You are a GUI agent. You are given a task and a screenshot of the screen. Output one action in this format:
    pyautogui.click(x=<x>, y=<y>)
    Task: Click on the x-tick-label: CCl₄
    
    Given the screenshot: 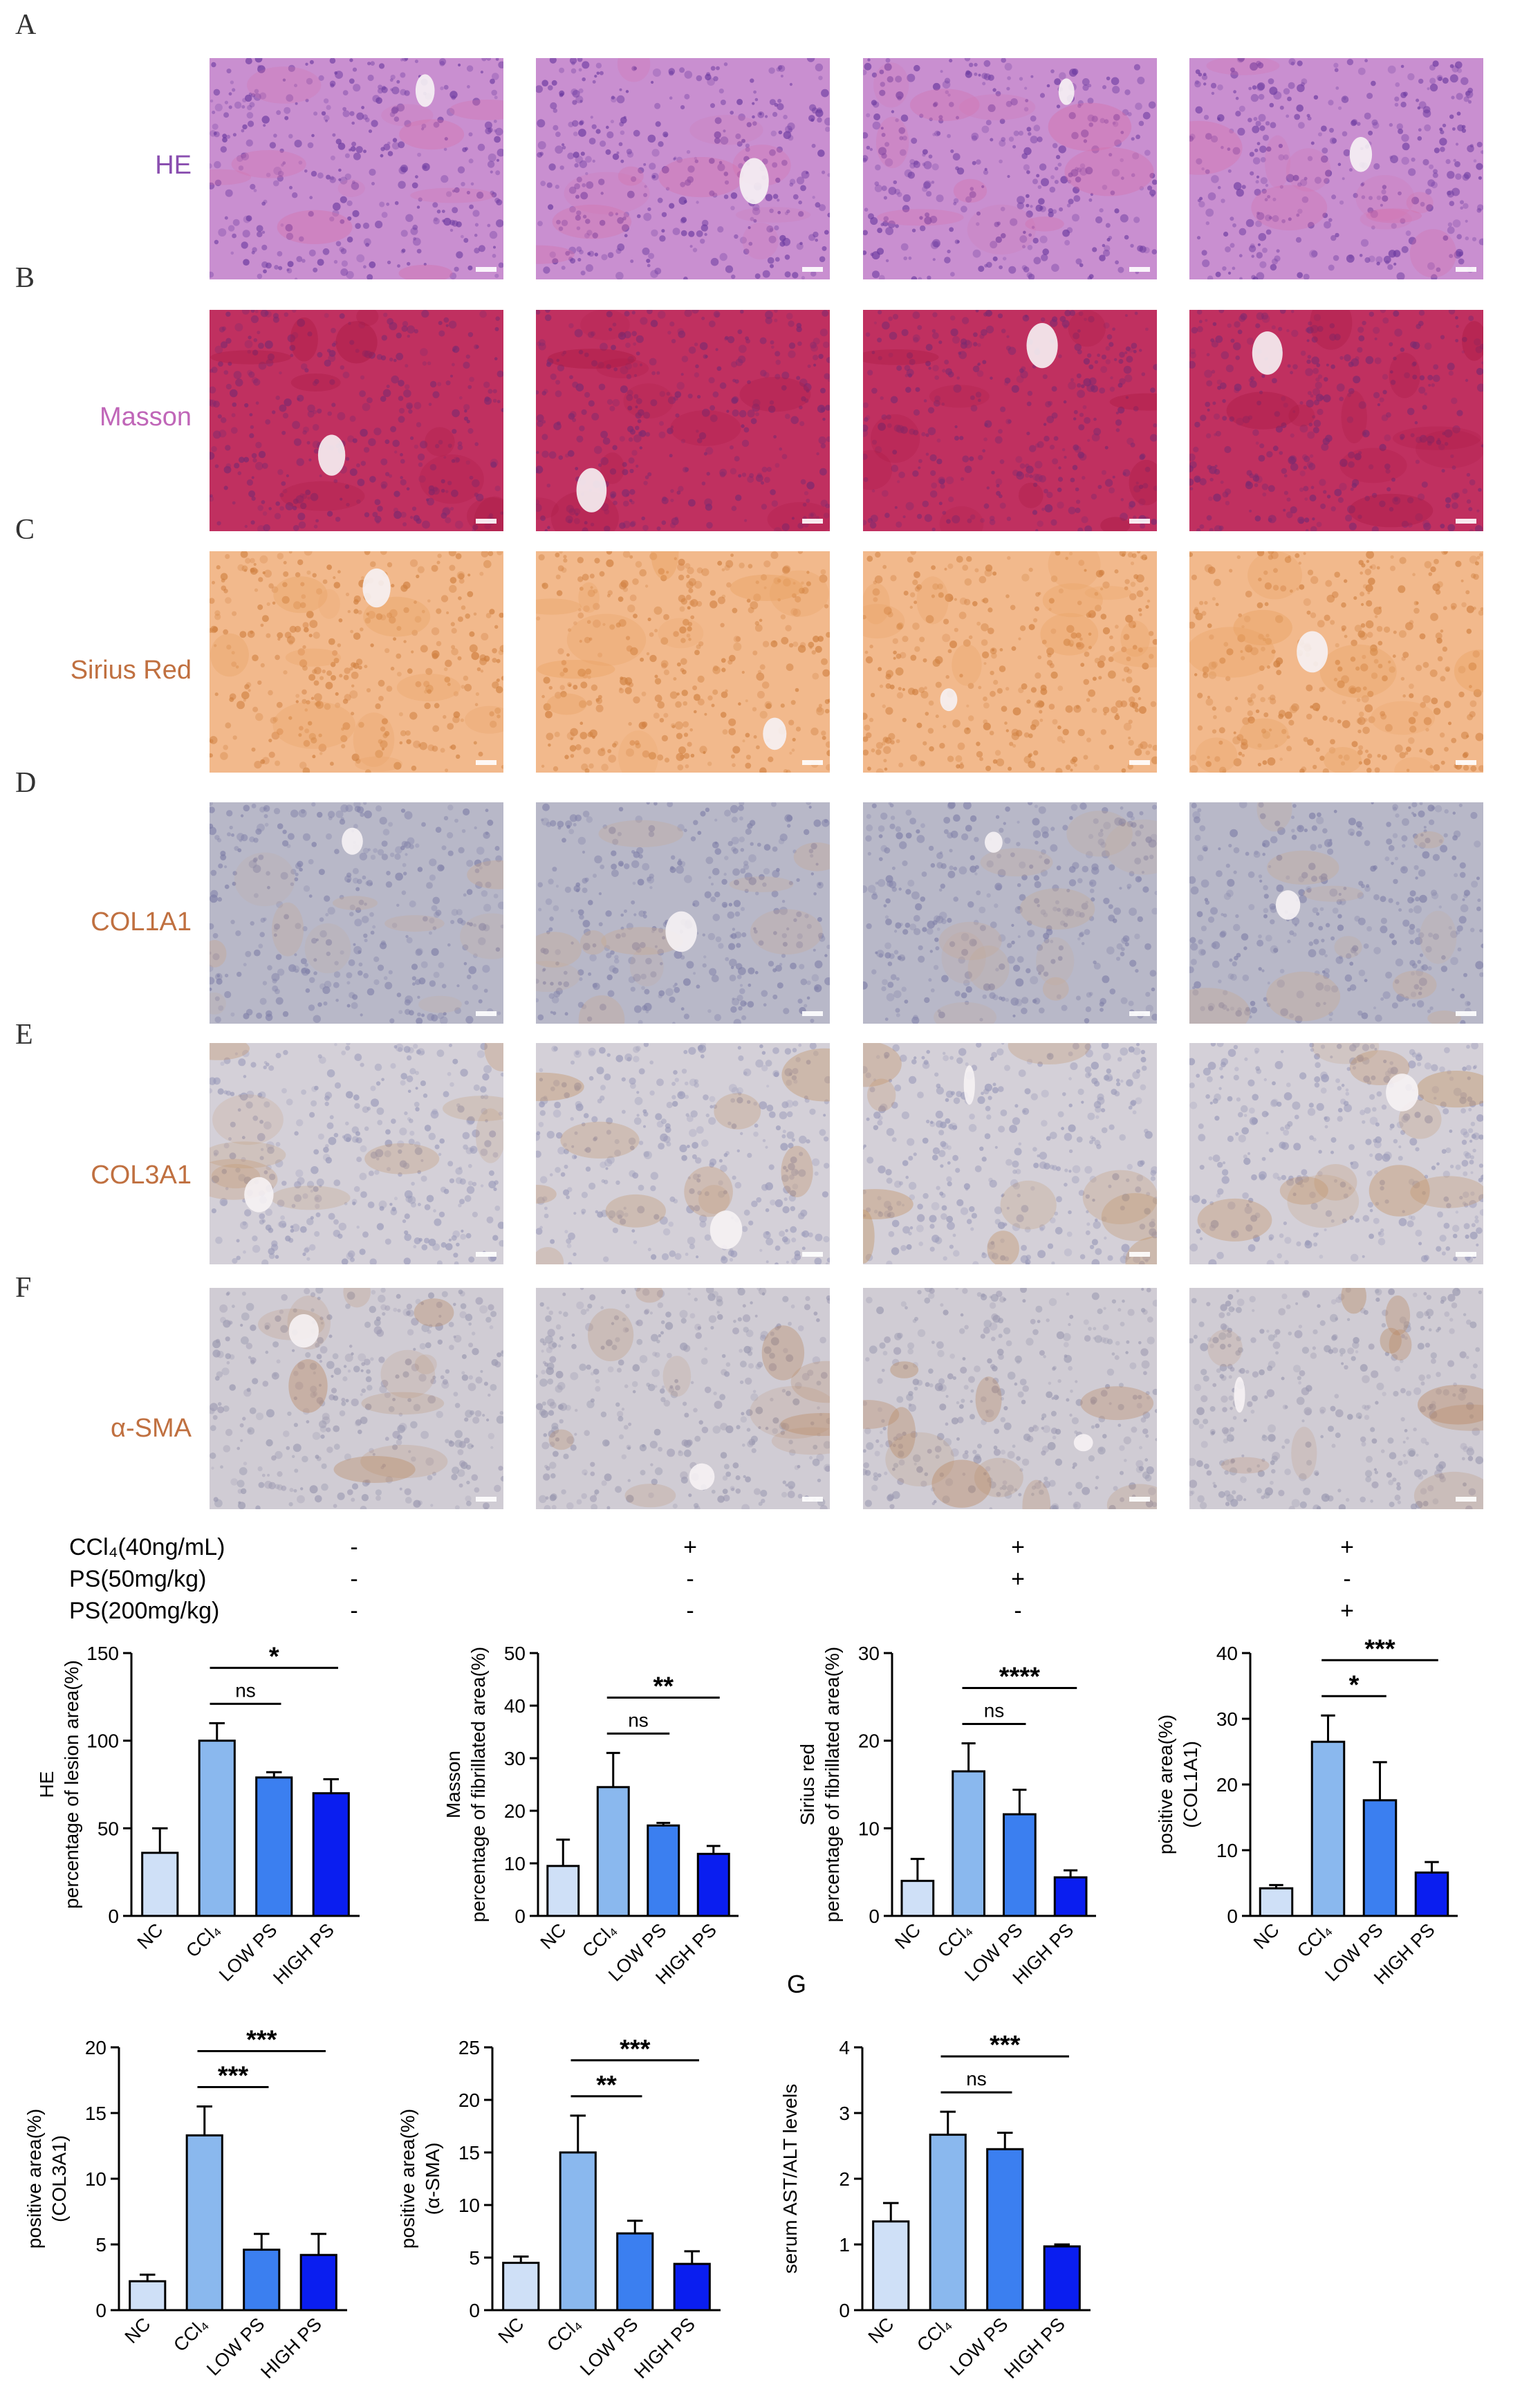 What is the action you would take?
    pyautogui.click(x=934, y=2335)
    